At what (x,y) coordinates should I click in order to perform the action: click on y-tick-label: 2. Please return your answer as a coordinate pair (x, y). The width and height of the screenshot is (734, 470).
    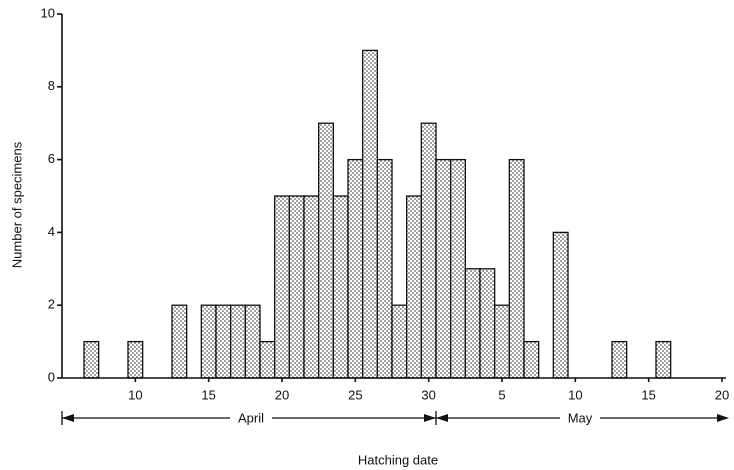
    Looking at the image, I should click on (51, 304).